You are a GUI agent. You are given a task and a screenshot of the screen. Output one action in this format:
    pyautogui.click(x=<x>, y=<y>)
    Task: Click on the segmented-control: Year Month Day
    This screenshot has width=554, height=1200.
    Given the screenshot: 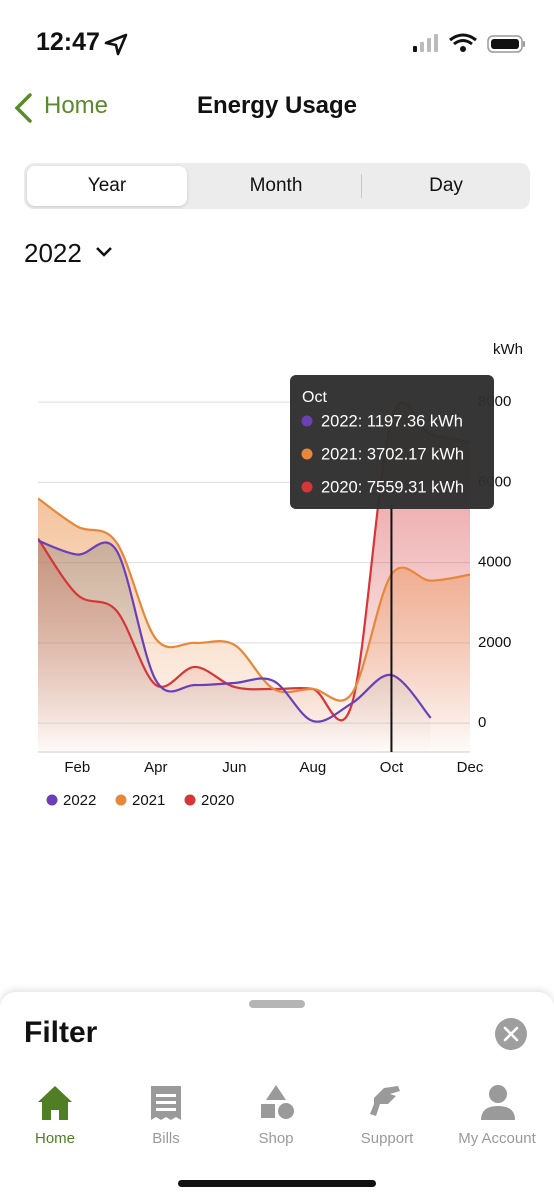 What is the action you would take?
    pyautogui.click(x=277, y=186)
    